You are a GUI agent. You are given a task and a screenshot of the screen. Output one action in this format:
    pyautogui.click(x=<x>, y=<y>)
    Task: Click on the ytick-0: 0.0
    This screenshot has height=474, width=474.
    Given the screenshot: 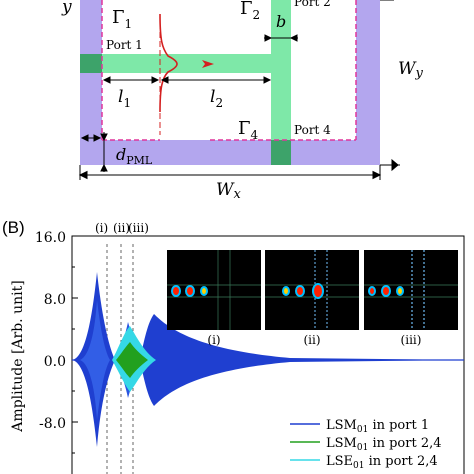 What is the action you would take?
    pyautogui.click(x=55, y=362)
    